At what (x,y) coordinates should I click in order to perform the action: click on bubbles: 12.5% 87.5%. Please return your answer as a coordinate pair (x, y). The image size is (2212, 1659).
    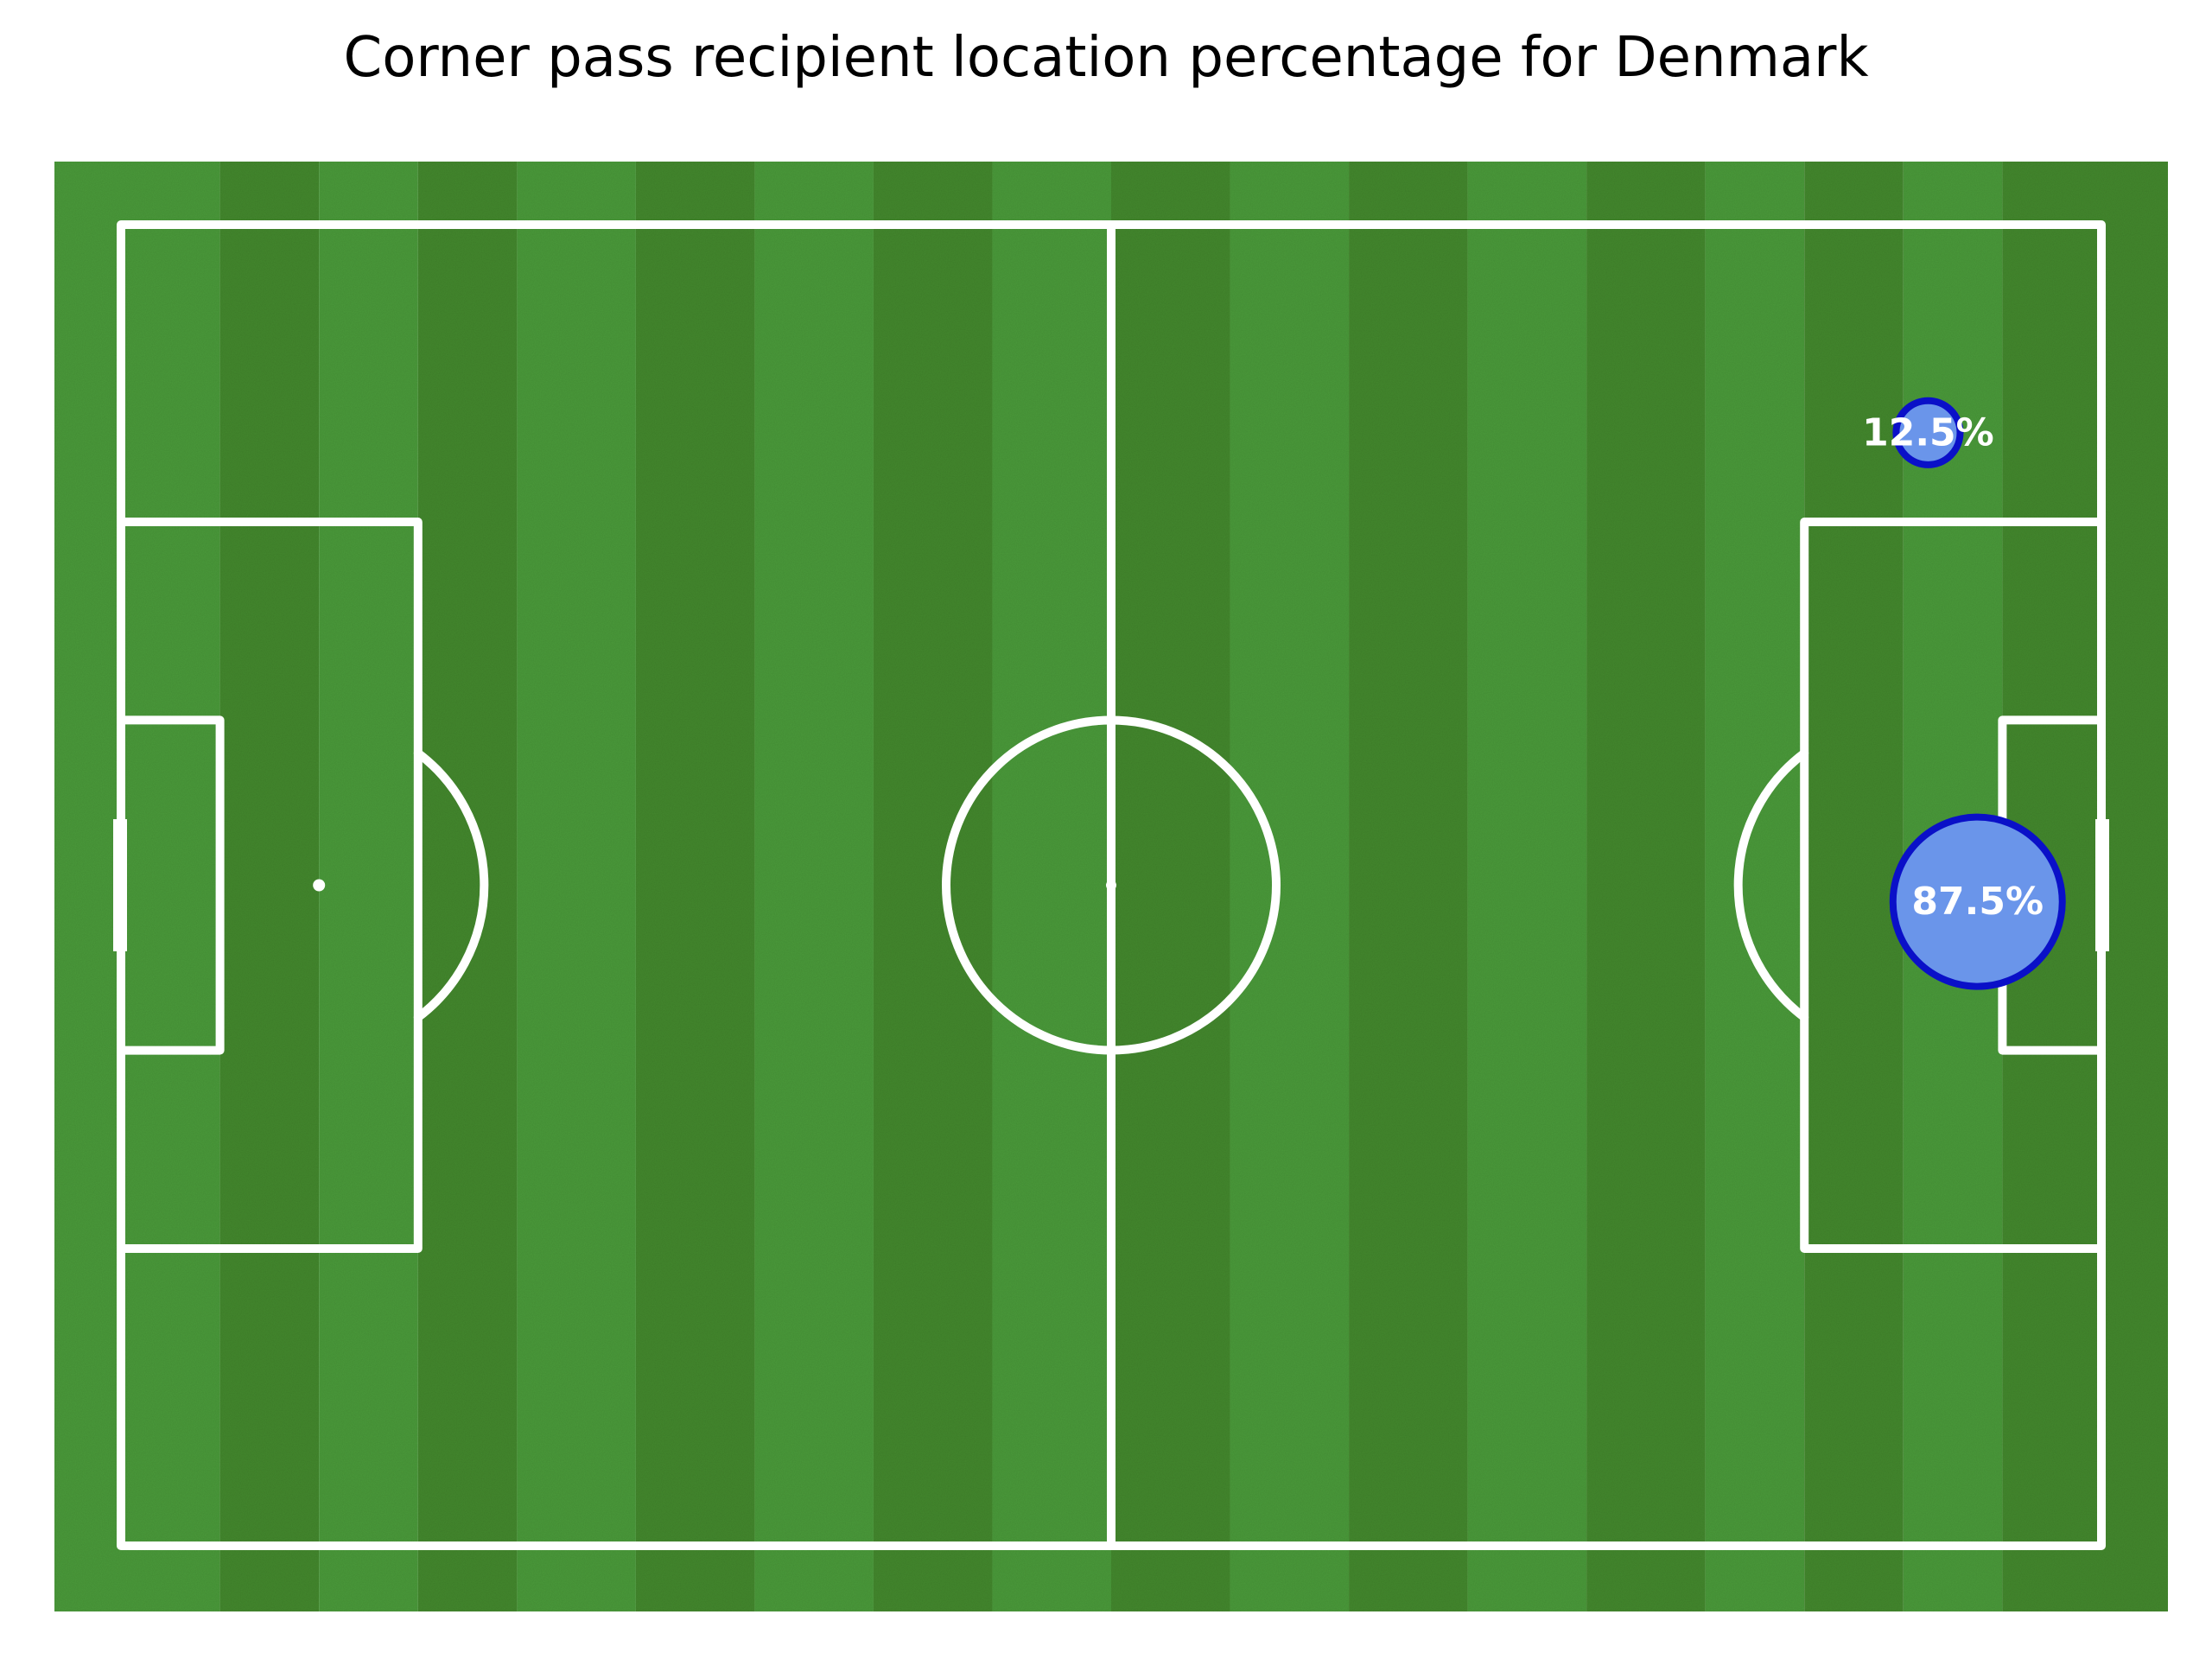
    Looking at the image, I should click on (1964, 693).